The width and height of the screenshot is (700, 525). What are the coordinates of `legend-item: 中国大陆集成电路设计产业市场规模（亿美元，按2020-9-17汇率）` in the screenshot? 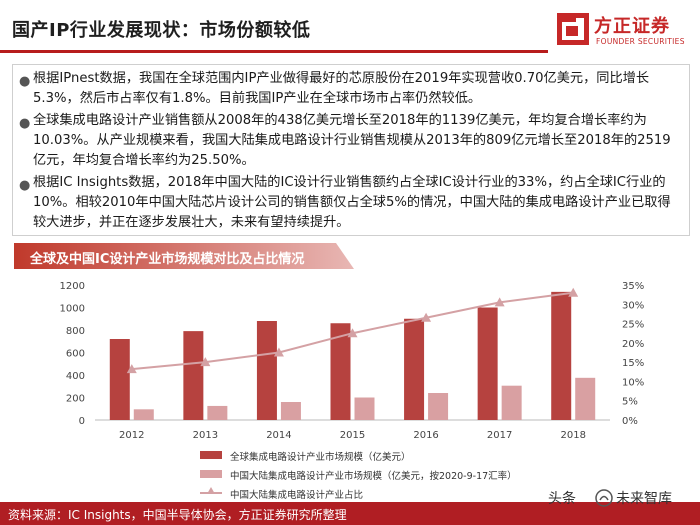 It's located at (410, 474).